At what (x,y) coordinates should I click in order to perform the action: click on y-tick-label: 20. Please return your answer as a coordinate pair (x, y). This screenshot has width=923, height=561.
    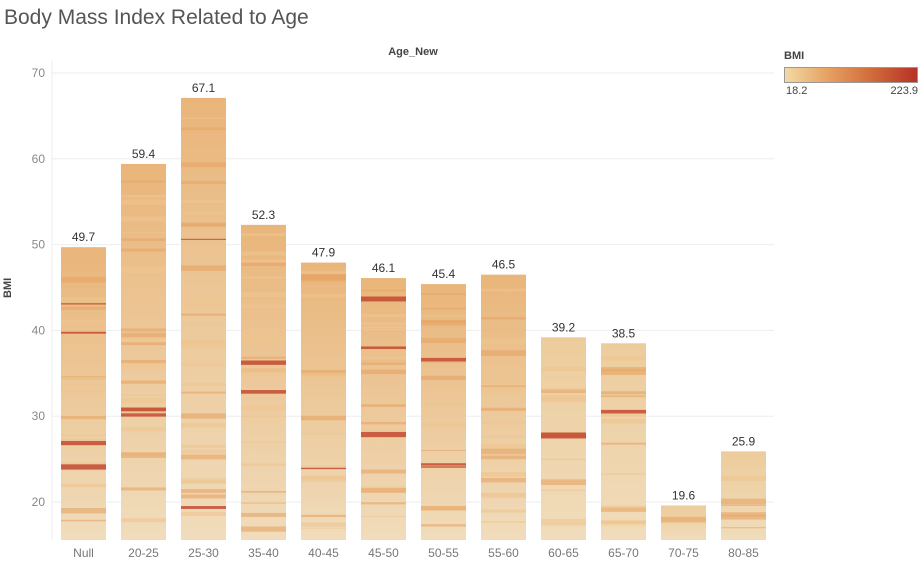
    Looking at the image, I should click on (39, 502).